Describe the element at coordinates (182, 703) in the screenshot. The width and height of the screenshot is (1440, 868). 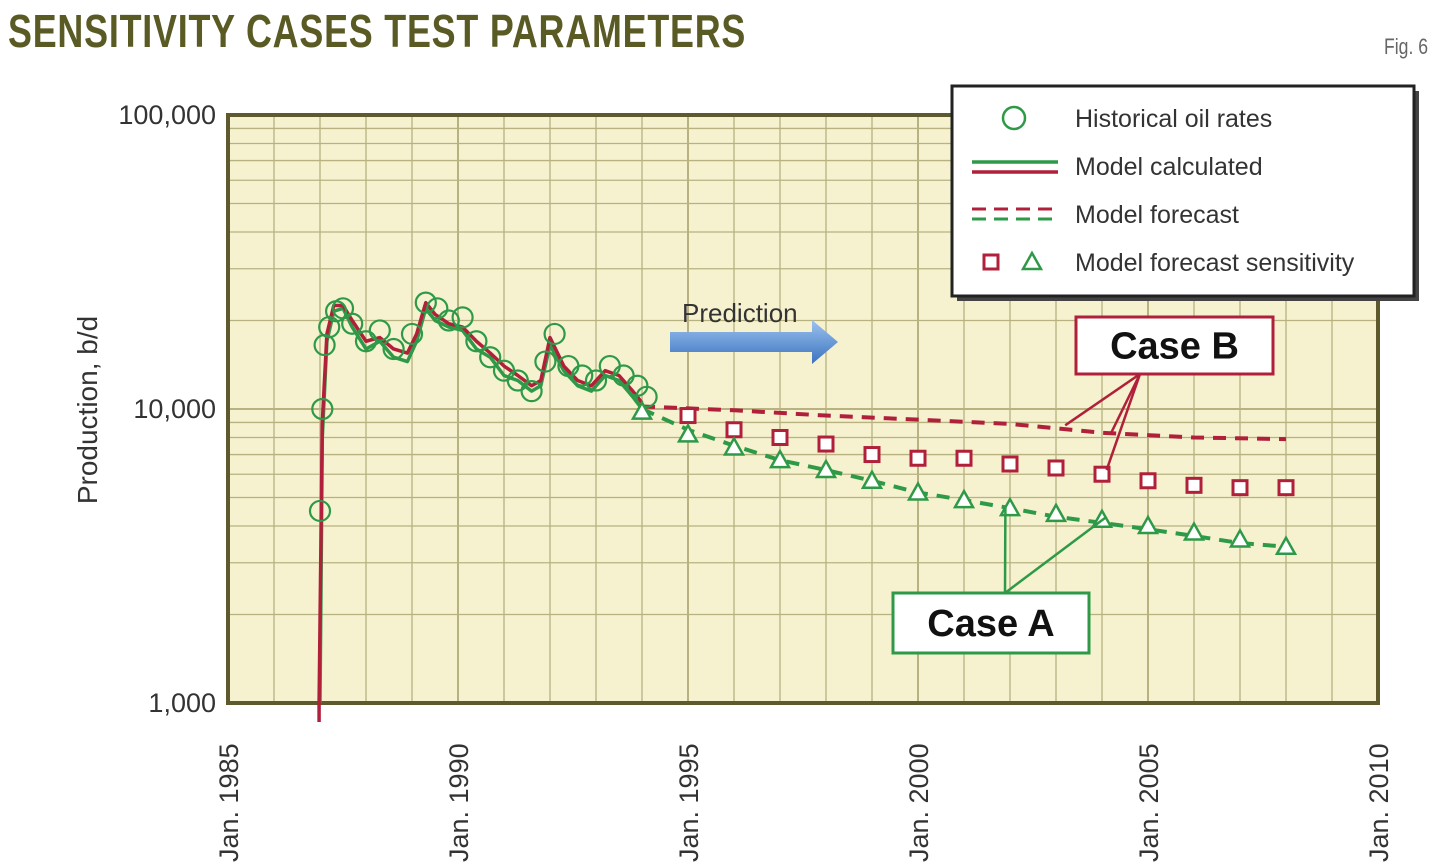
I see `y-tick-label: 1,000` at that location.